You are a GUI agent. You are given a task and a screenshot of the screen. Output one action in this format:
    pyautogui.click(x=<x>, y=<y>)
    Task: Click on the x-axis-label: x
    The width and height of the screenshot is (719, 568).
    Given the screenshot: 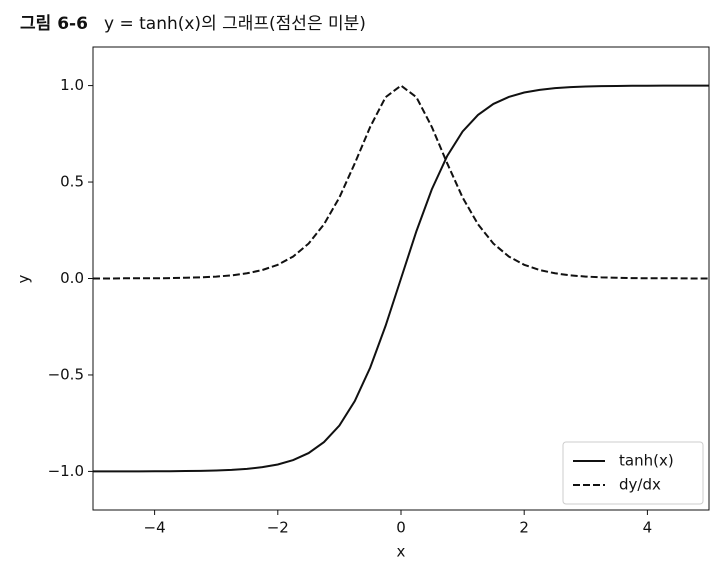 What is the action you would take?
    pyautogui.click(x=401, y=552)
    